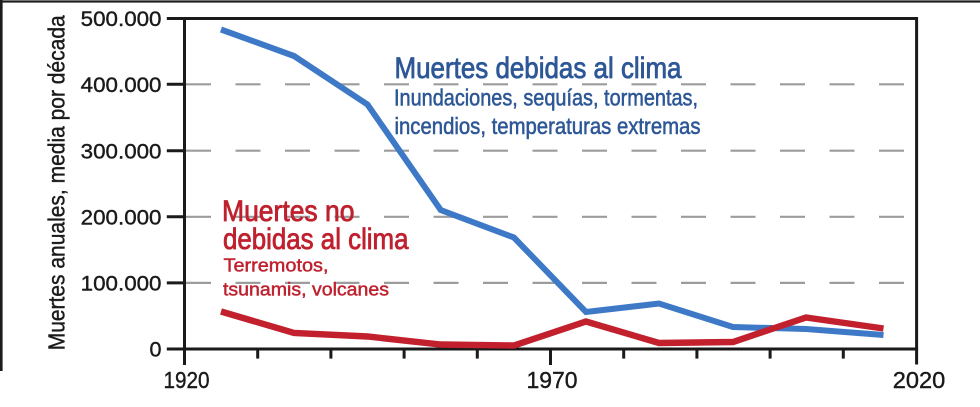  I want to click on svg-text: 300.000, so click(121, 151).